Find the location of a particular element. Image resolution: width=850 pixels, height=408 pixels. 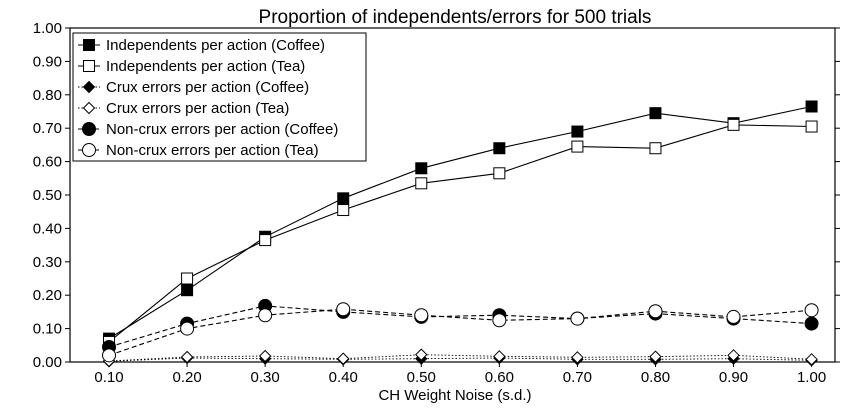

legend-label: Crux errors per action (Coffee) is located at coordinates (207, 87).